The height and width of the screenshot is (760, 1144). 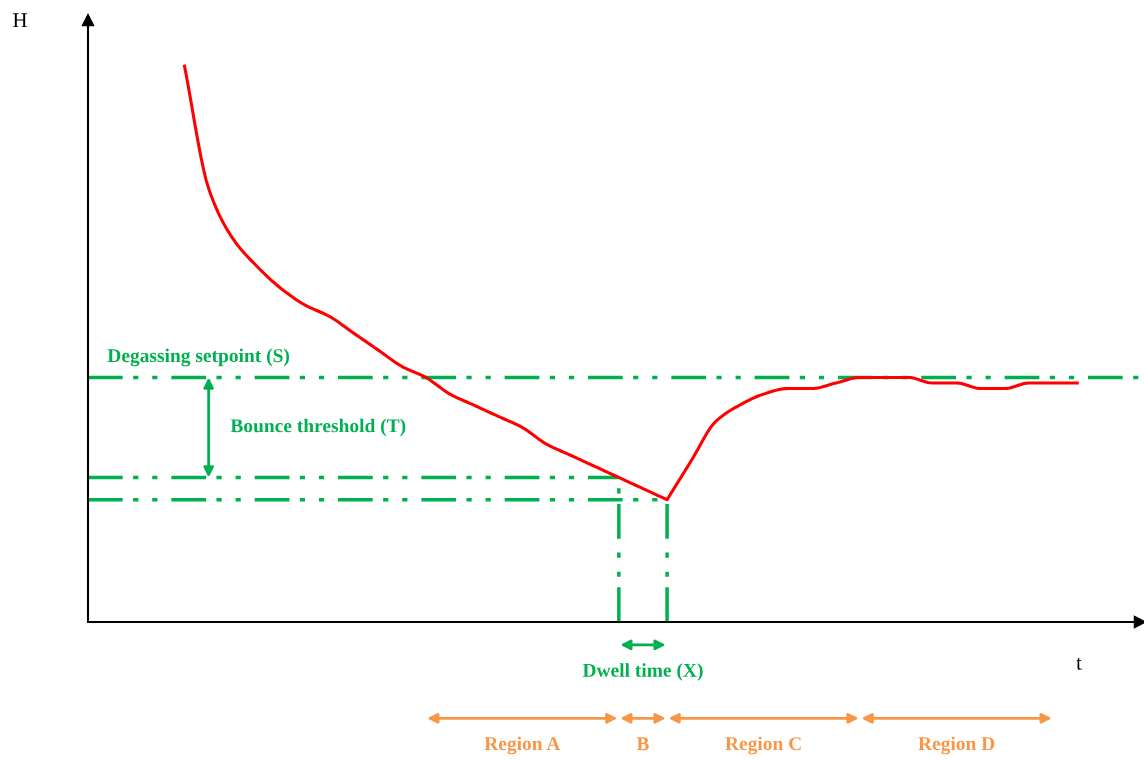 I want to click on text: Dwell time (X), so click(x=642, y=672).